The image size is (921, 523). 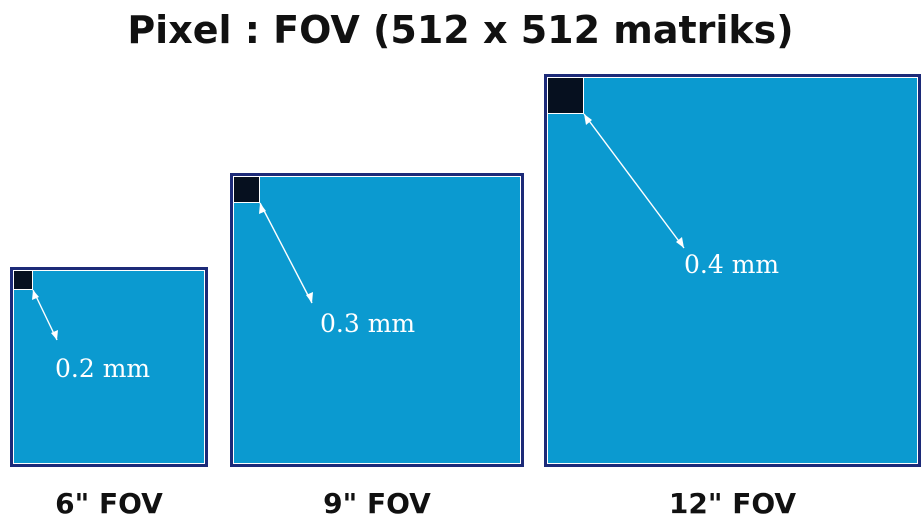 What do you see at coordinates (103, 368) in the screenshot?
I see `pixel-size-label: 0.2 mm` at bounding box center [103, 368].